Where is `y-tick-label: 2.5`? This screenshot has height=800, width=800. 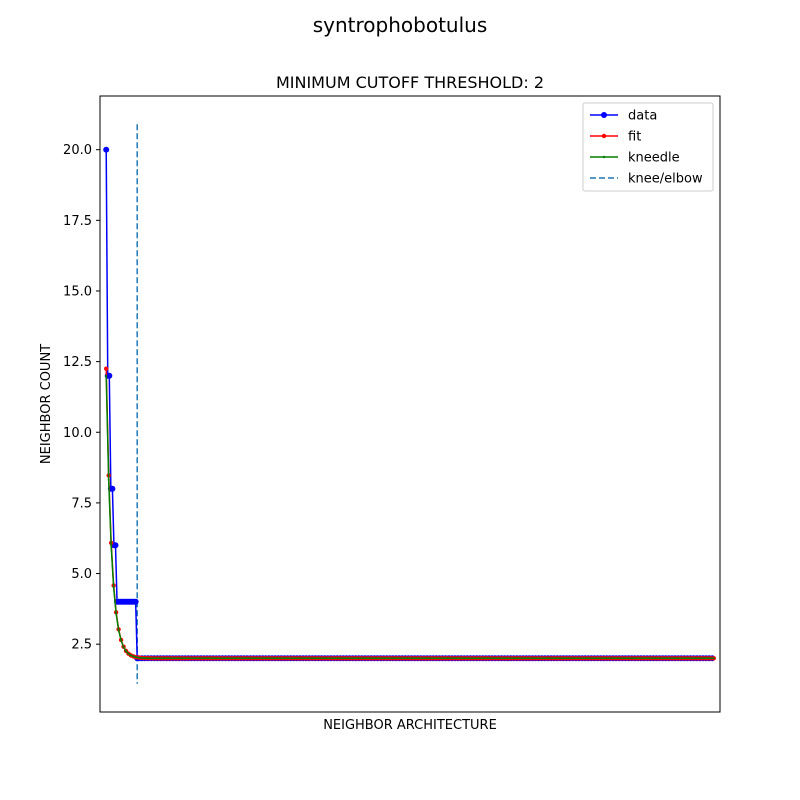
y-tick-label: 2.5 is located at coordinates (81, 645).